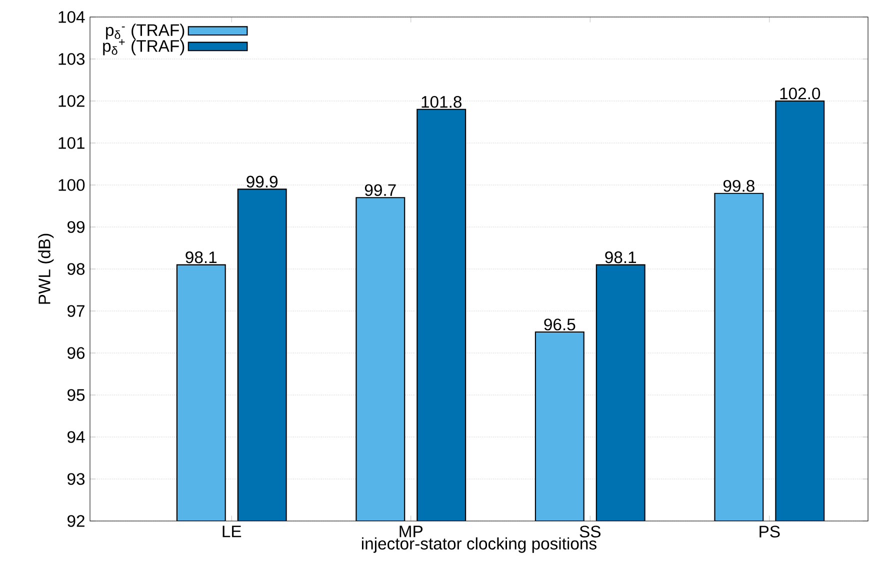  What do you see at coordinates (76, 353) in the screenshot?
I see `y-tick-label: 96` at bounding box center [76, 353].